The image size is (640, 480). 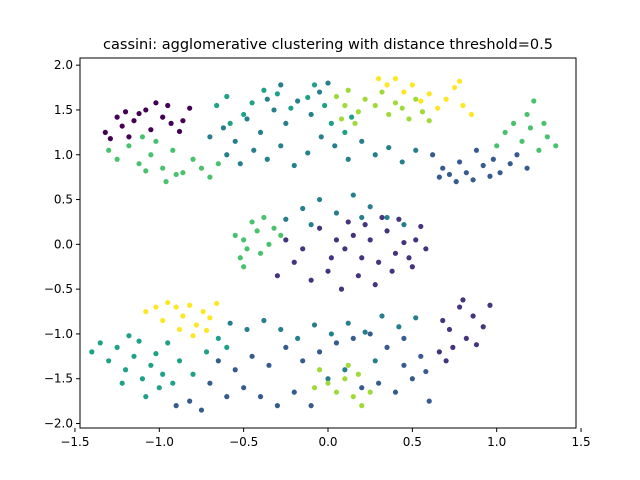 What do you see at coordinates (159, 442) in the screenshot?
I see `x-tick-label: −1.0` at bounding box center [159, 442].